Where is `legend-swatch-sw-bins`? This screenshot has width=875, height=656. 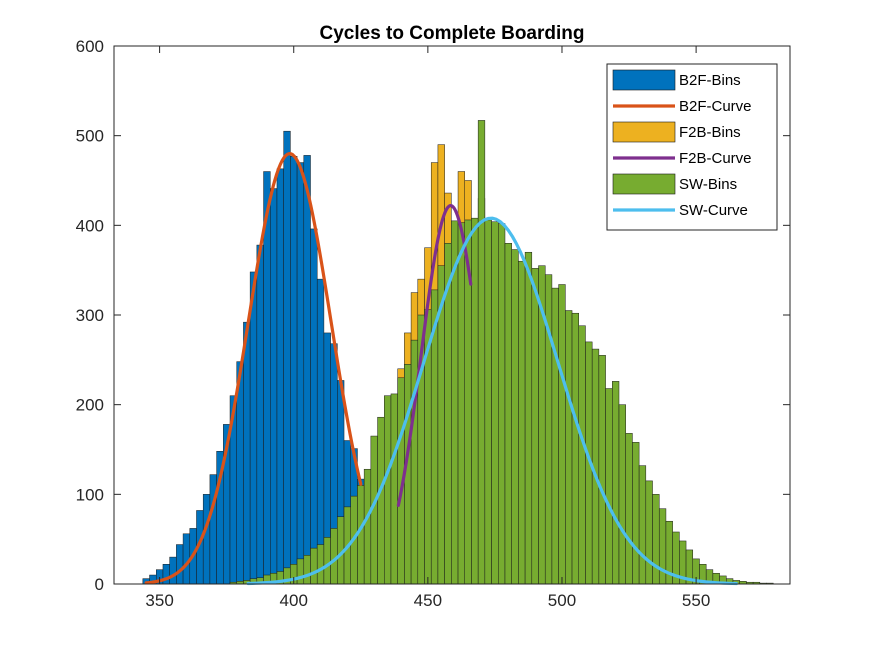 legend-swatch-sw-bins is located at coordinates (644, 184).